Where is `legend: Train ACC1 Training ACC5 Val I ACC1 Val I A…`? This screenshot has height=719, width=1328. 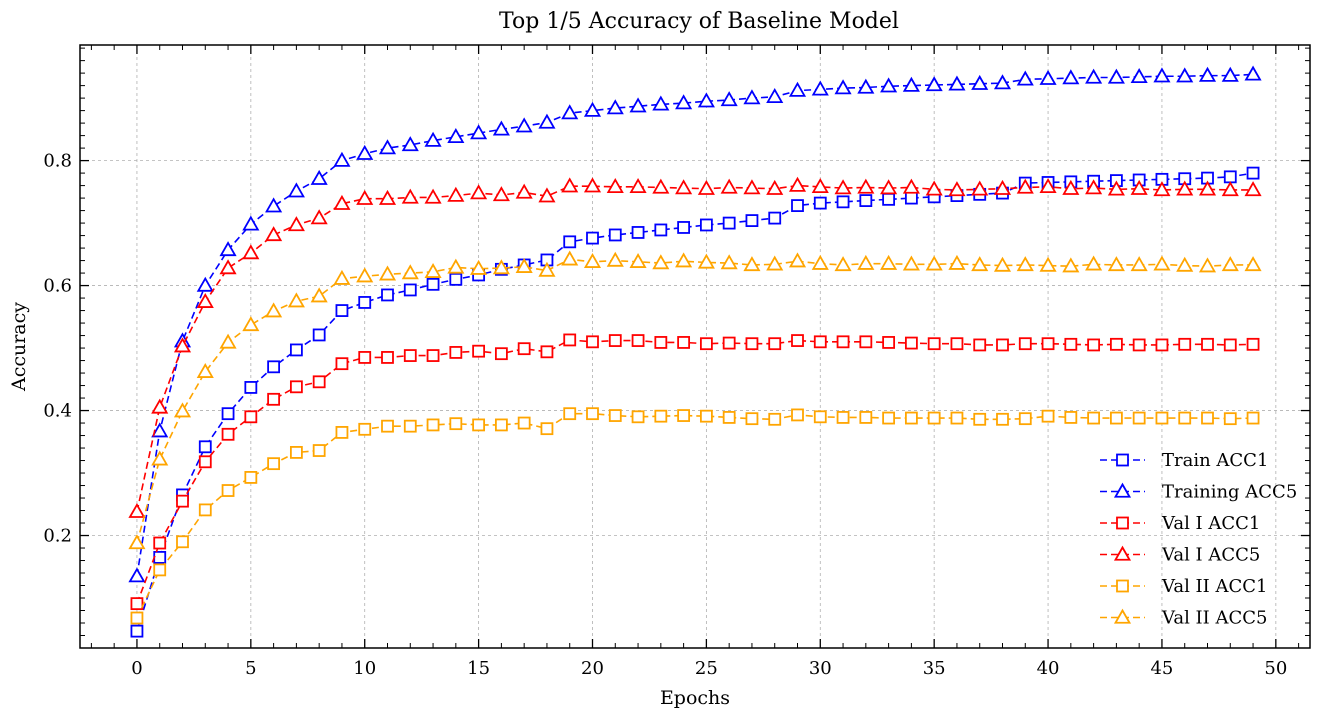 legend: Train ACC1 Training ACC5 Val I ACC1 Val I A… is located at coordinates (1198, 539).